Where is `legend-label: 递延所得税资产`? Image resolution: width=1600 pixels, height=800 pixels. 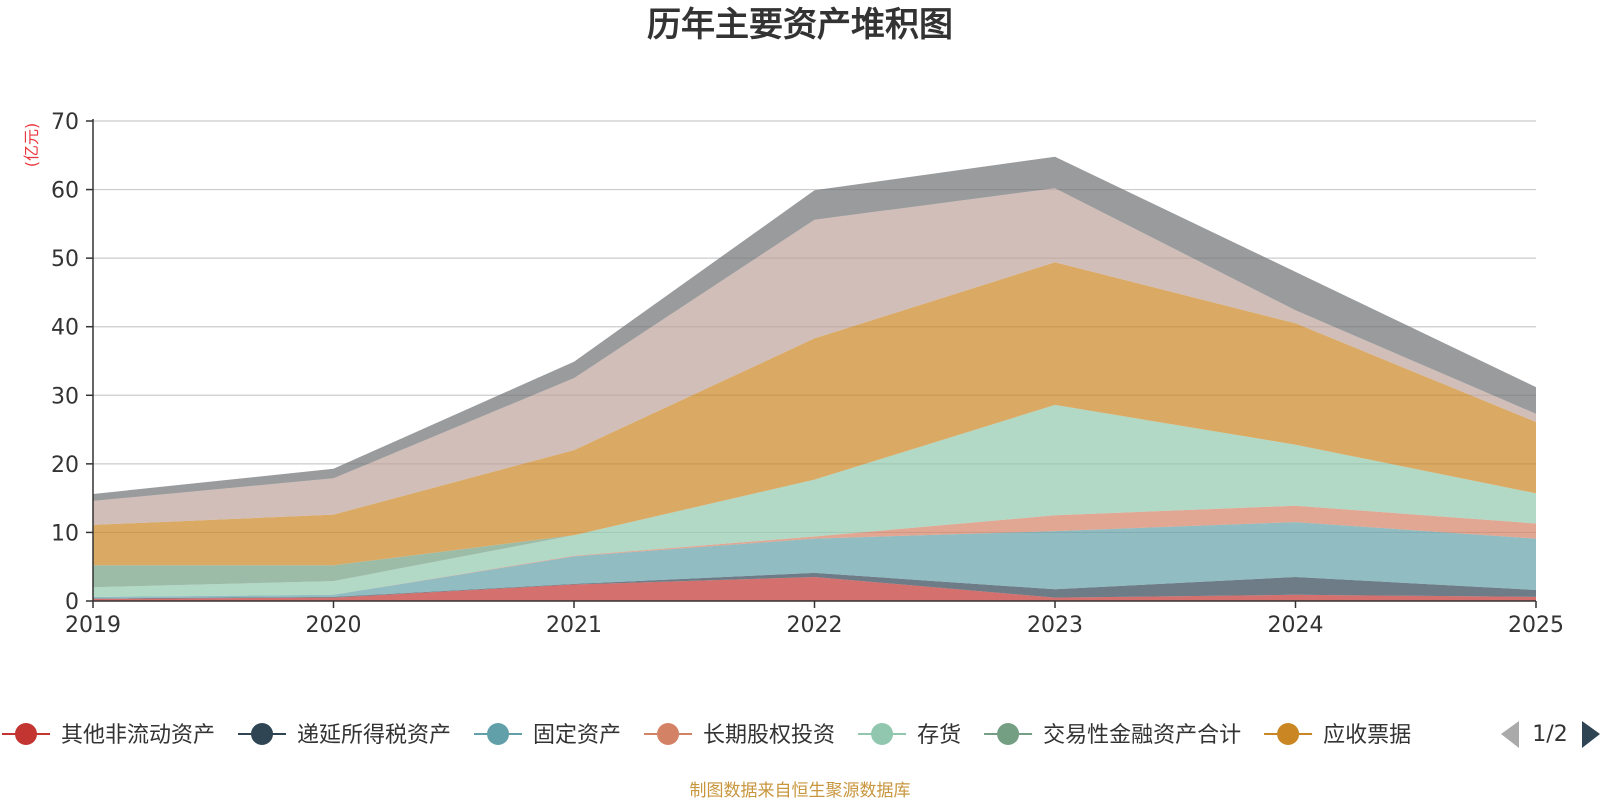
legend-label: 递延所得税资产 is located at coordinates (374, 735).